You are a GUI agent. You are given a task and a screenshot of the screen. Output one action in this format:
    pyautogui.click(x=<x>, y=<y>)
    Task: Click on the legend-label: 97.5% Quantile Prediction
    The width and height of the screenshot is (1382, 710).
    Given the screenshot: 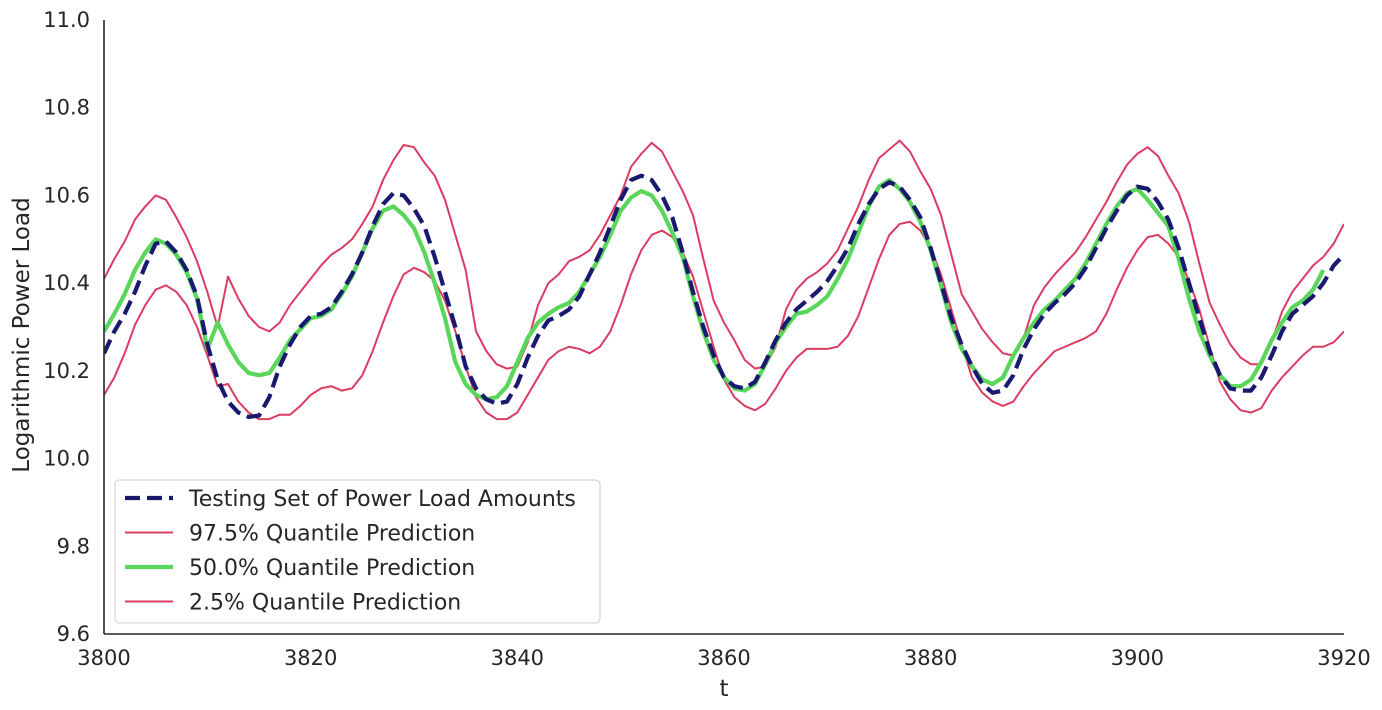 What is the action you would take?
    pyautogui.click(x=332, y=534)
    